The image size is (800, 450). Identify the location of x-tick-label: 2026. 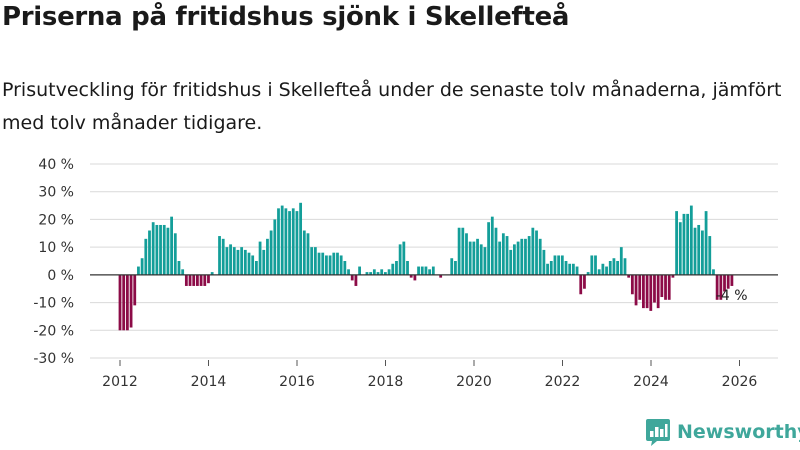
(740, 382).